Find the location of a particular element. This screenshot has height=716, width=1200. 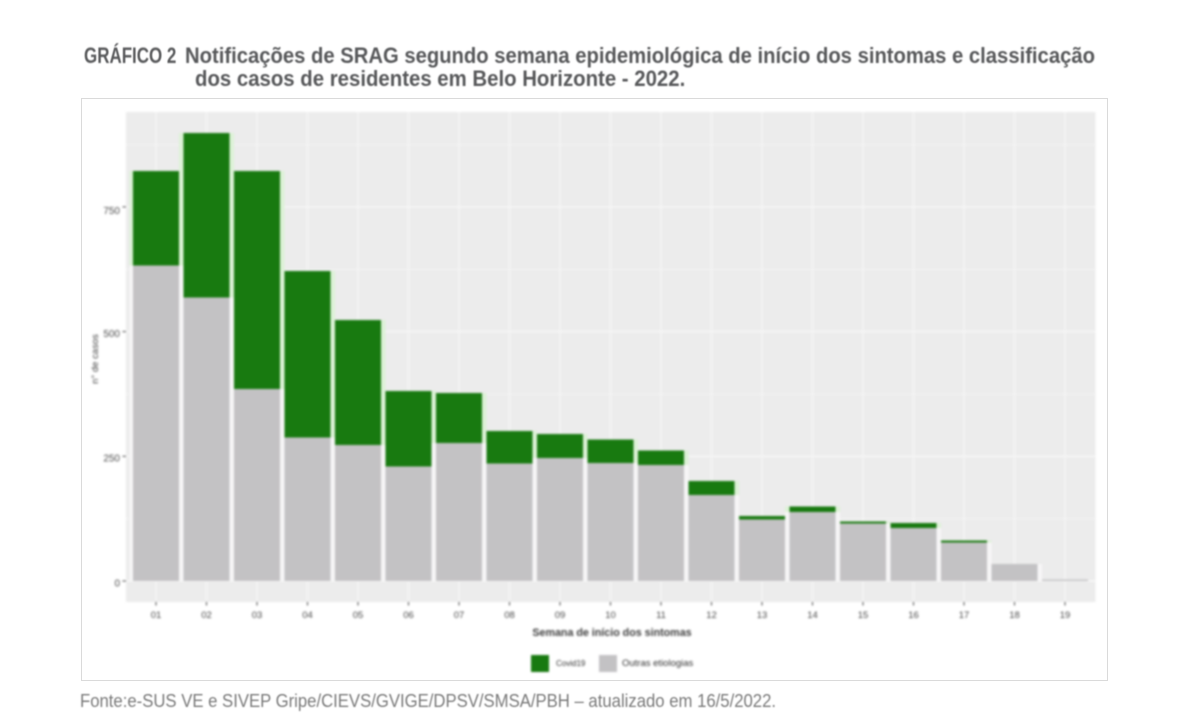

svg-text: 11 is located at coordinates (661, 615).